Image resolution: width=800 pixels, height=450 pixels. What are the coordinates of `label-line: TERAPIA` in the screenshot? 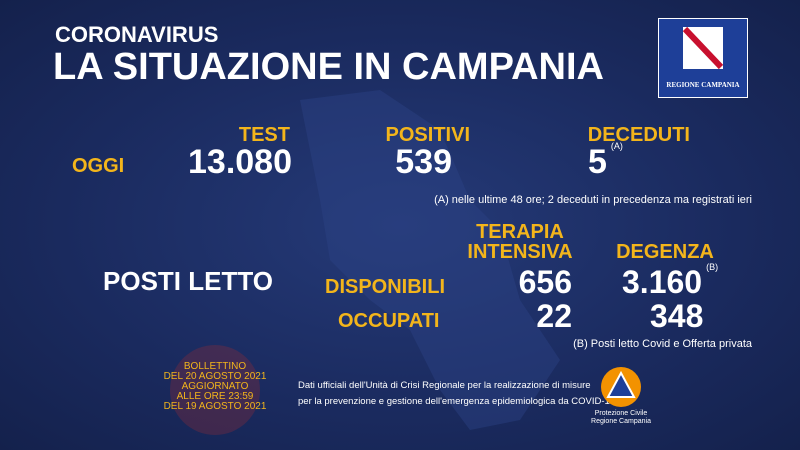 It's located at (520, 232).